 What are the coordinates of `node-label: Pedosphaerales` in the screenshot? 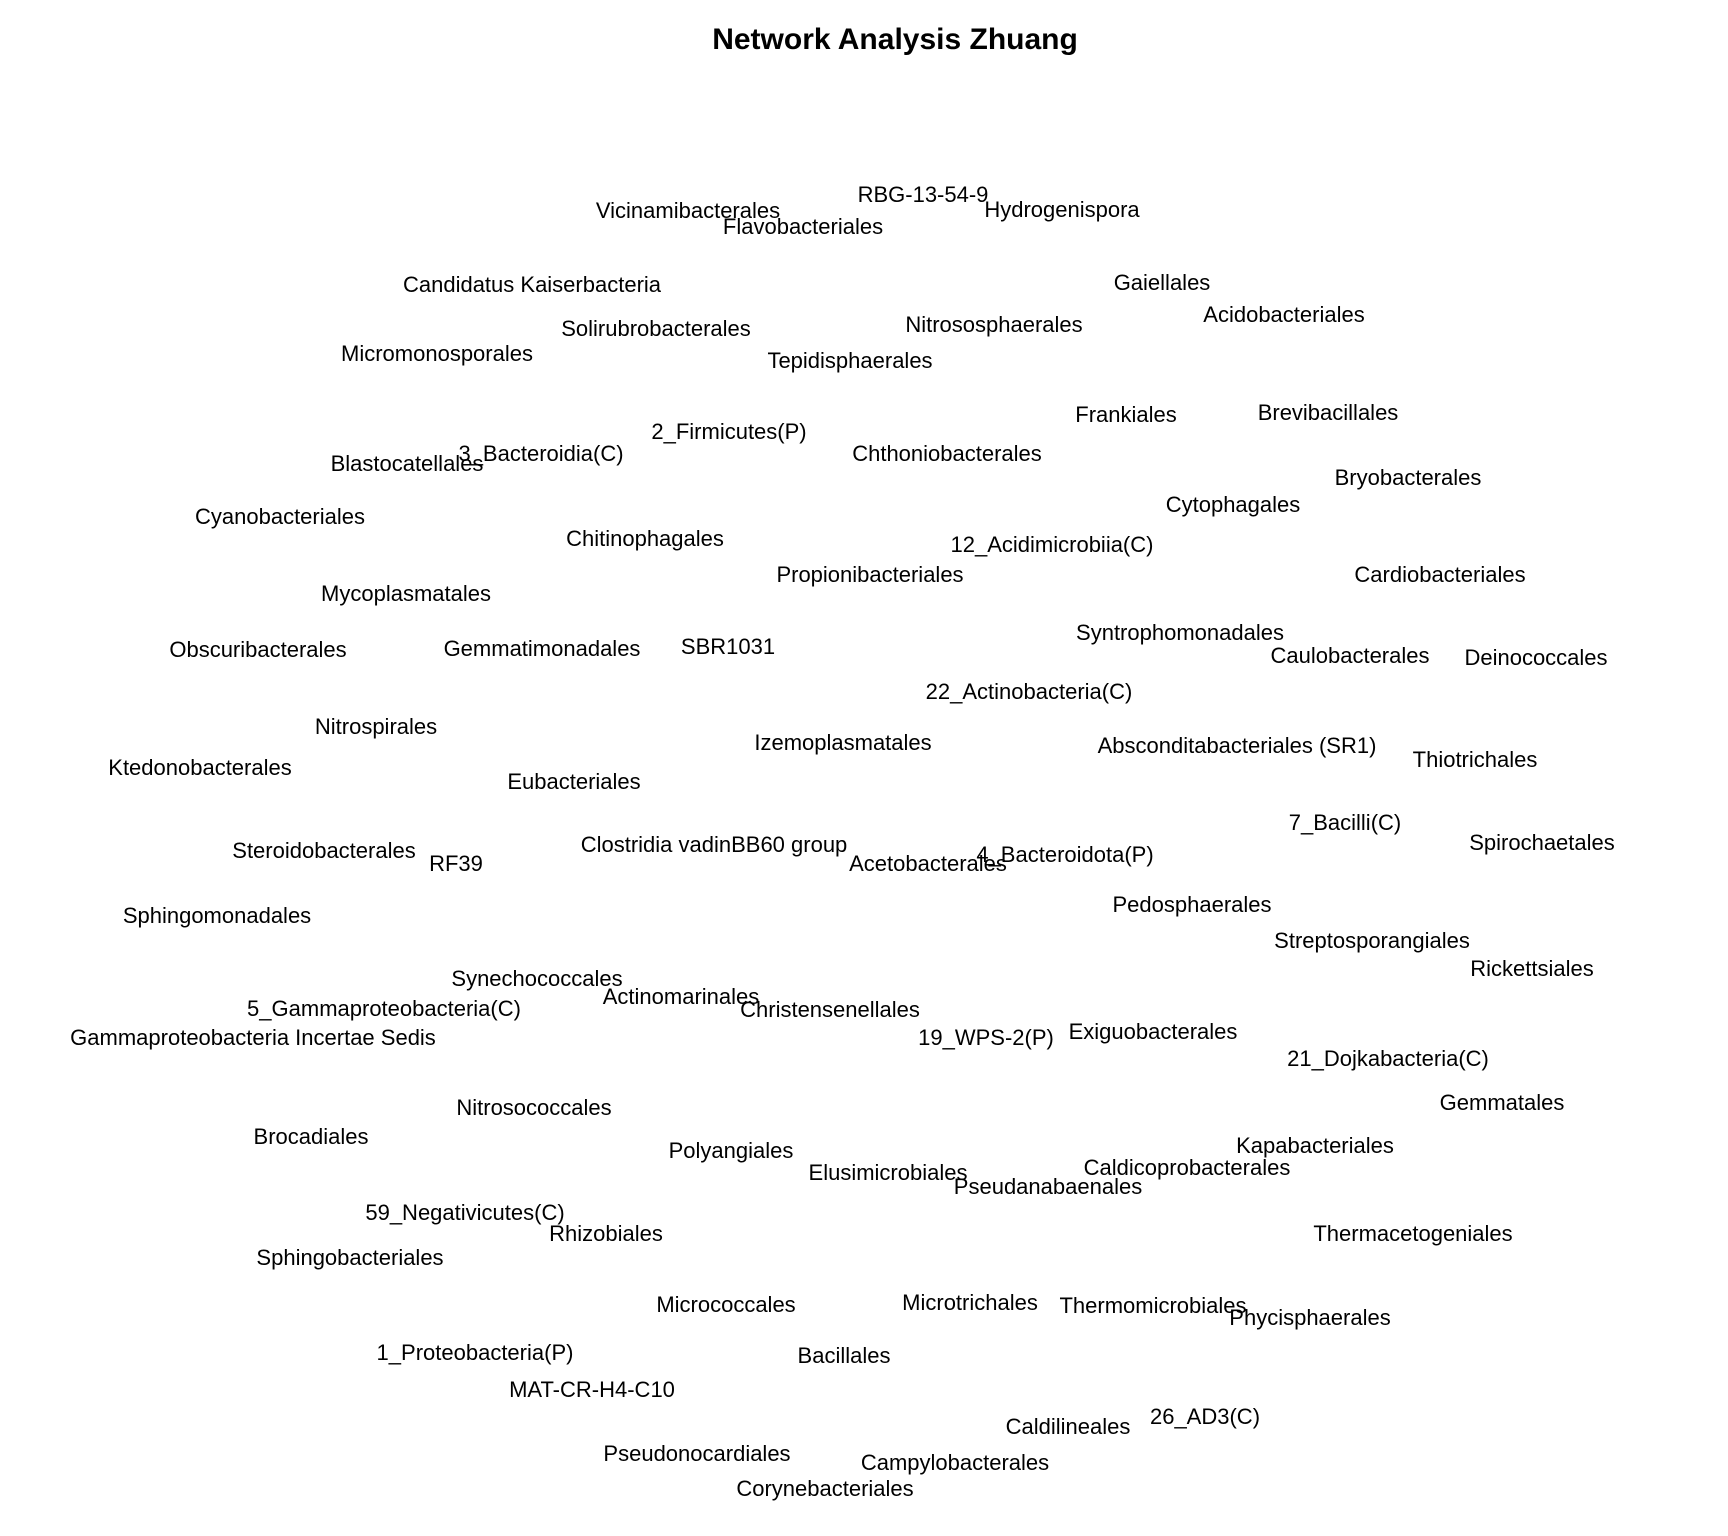 It's located at (1192, 904).